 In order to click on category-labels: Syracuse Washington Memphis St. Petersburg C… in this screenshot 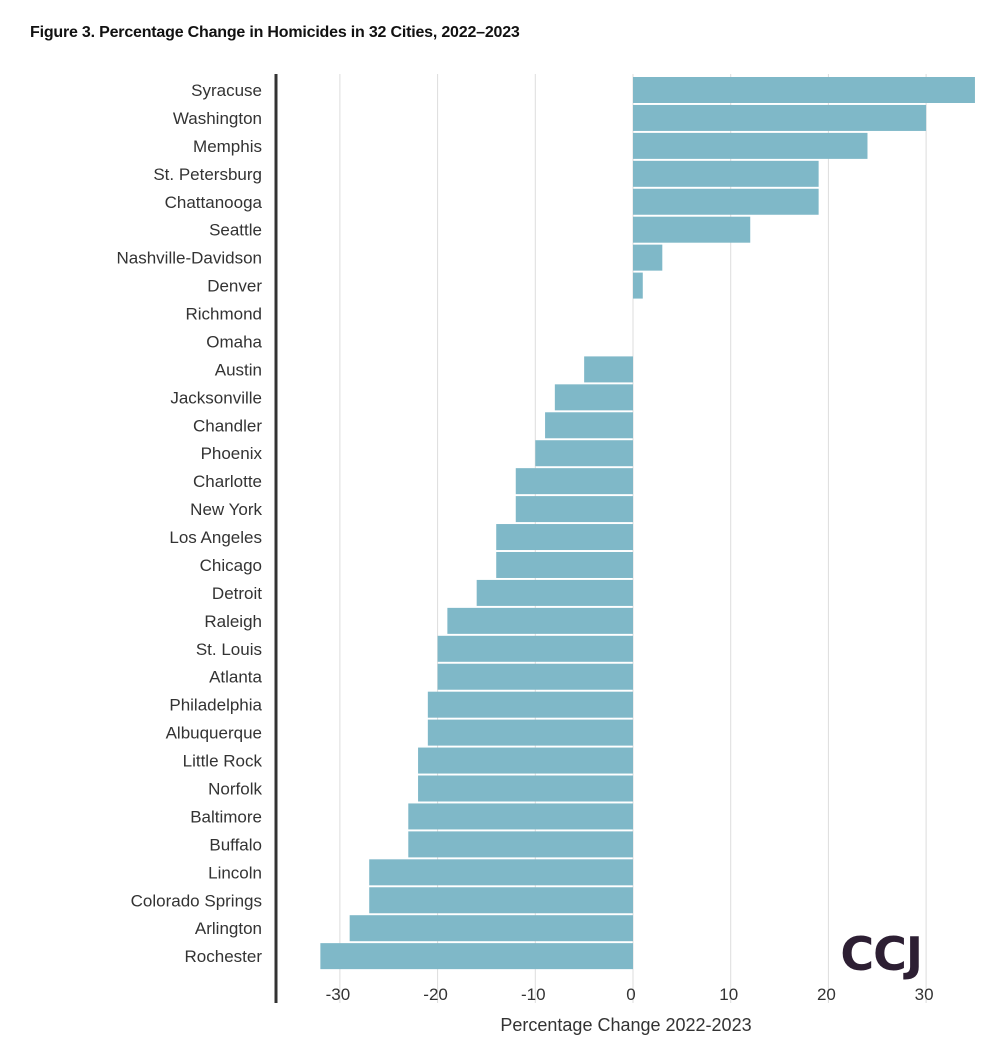, I will do `click(189, 523)`.